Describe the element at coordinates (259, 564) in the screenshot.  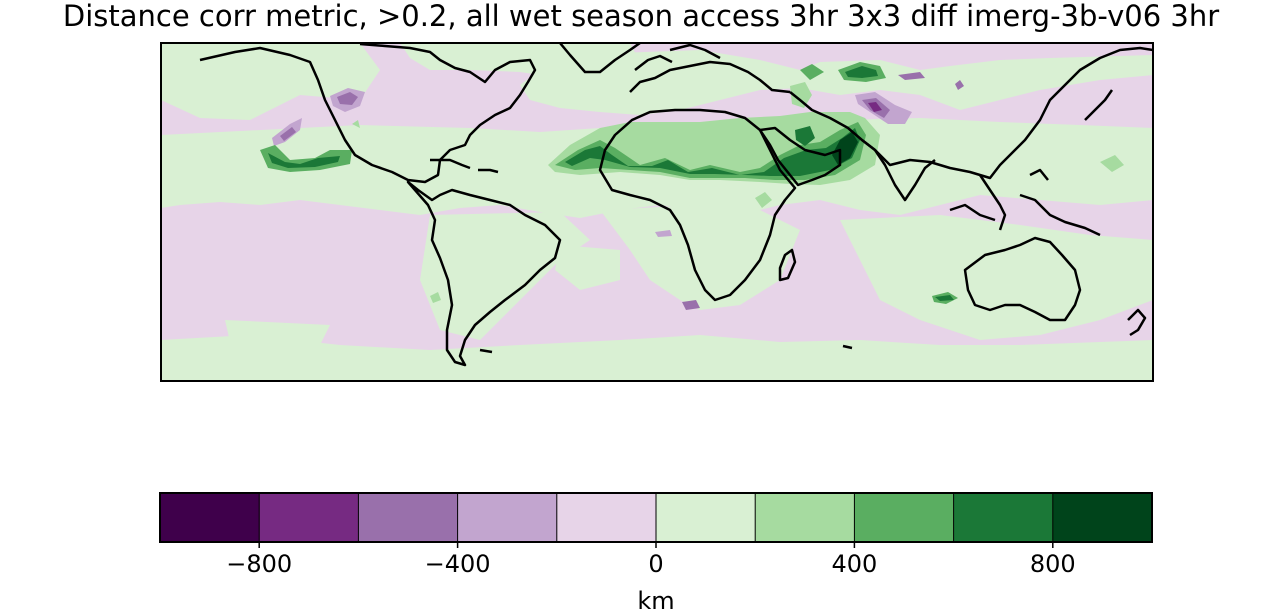
I see `colorbar-tick-label: −800` at that location.